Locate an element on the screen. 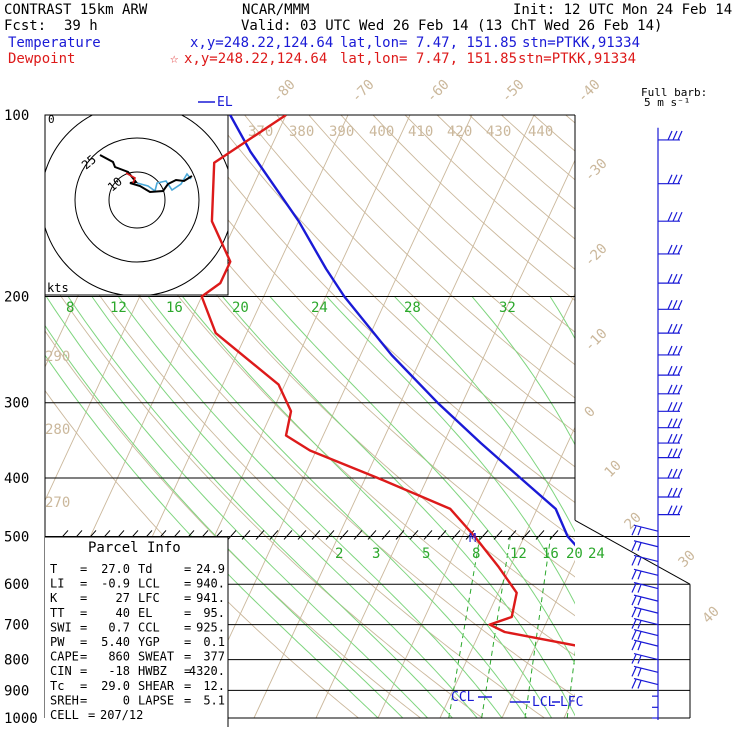  mixing-ratio-label-upper: 16 is located at coordinates (174, 308).